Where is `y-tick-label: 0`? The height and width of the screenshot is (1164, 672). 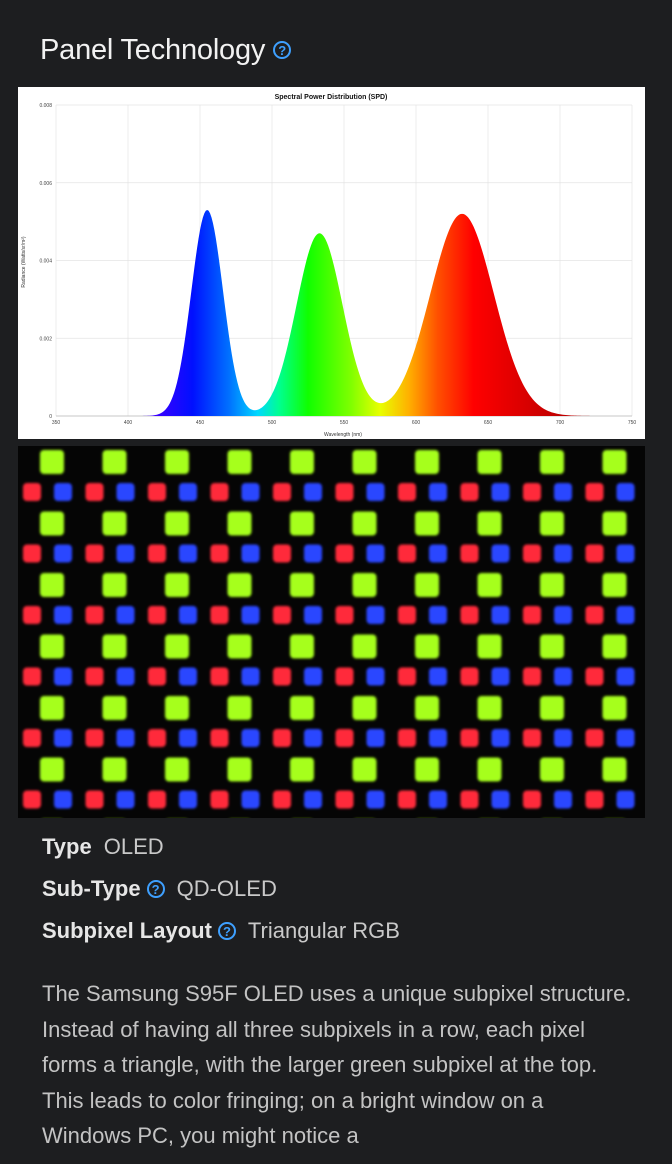
y-tick-label: 0 is located at coordinates (50, 417).